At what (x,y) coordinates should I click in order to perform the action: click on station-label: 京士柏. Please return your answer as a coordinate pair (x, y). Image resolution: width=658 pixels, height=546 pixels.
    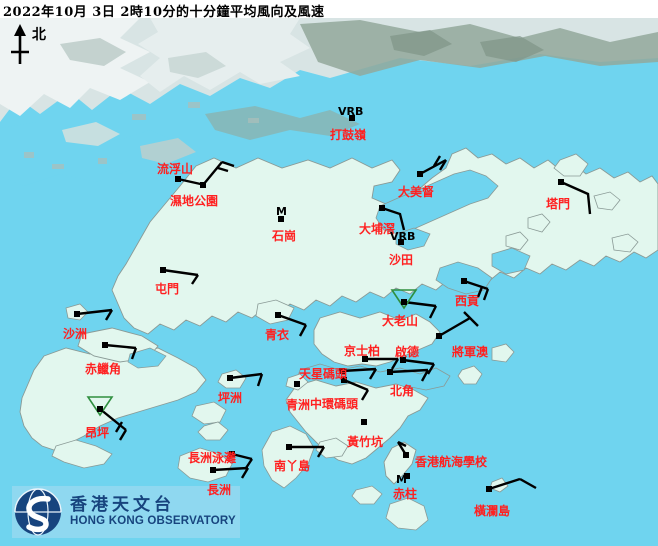
    Looking at the image, I should click on (362, 351).